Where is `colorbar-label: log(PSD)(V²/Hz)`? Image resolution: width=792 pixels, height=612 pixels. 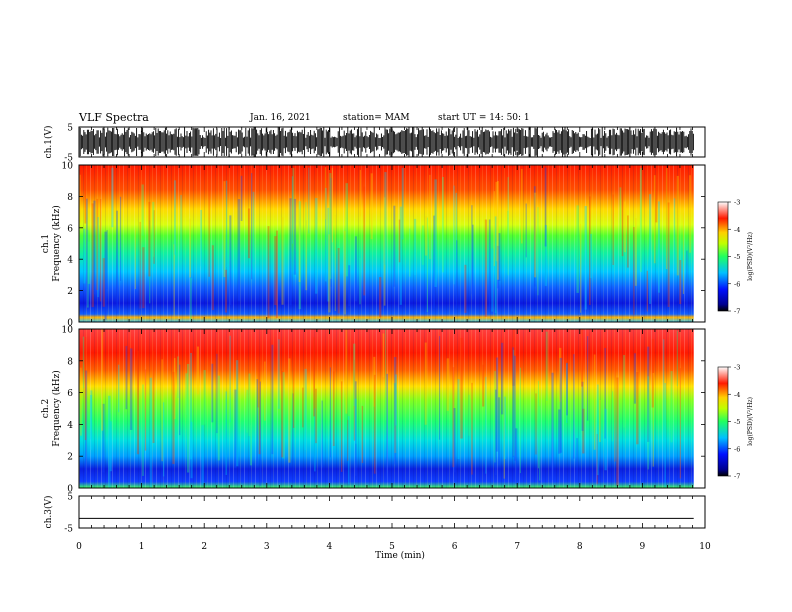 colorbar-label: log(PSD)(V²/Hz) is located at coordinates (750, 256).